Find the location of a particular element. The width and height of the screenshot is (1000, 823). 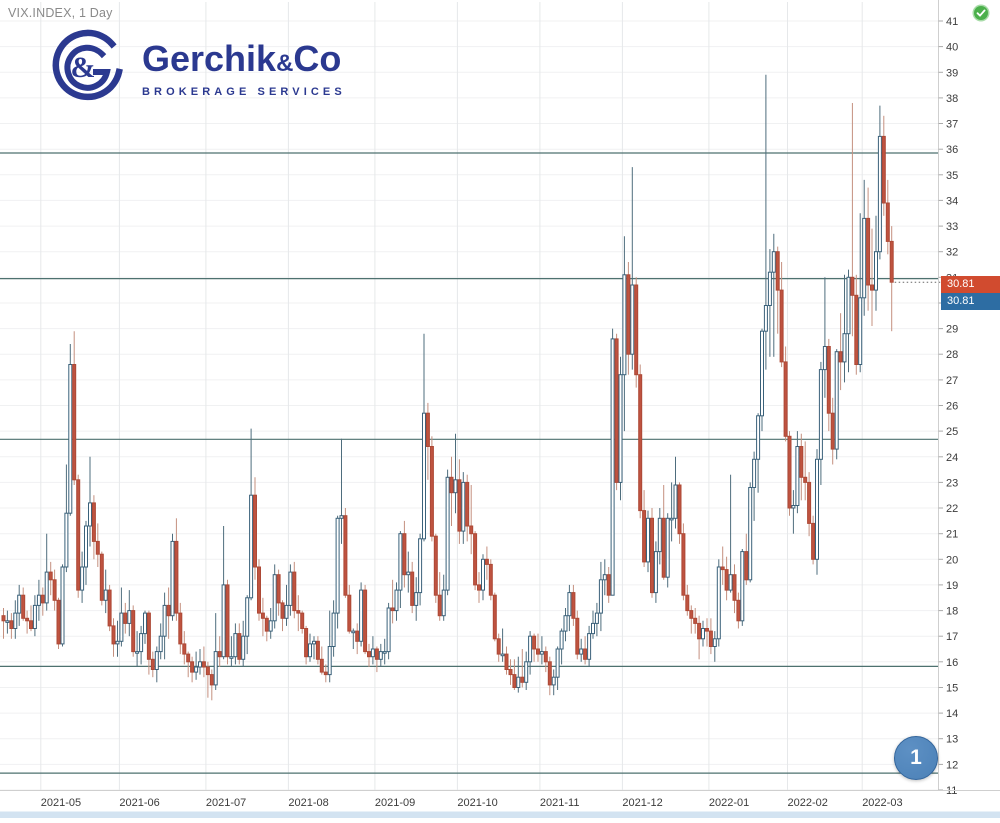

svg-text: 39 is located at coordinates (952, 73).